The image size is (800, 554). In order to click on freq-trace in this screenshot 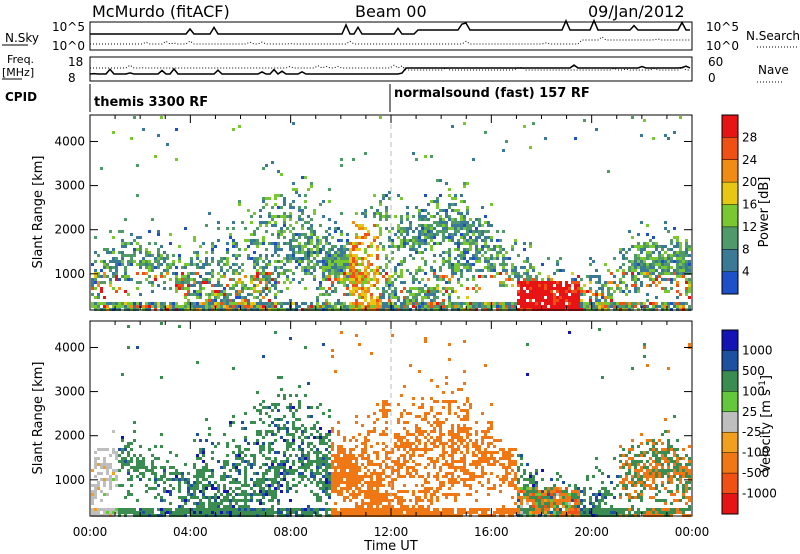, I will do `click(390, 69)`.